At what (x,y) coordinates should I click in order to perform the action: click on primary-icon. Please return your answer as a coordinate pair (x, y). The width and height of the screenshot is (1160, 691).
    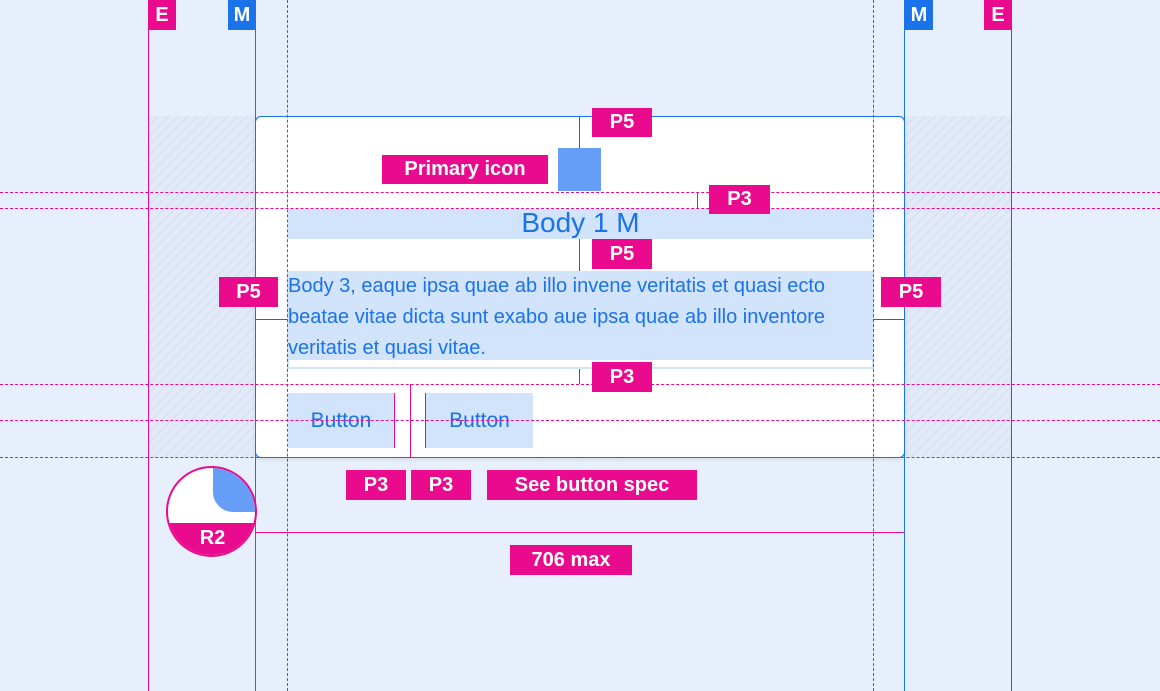
    Looking at the image, I should click on (579, 169).